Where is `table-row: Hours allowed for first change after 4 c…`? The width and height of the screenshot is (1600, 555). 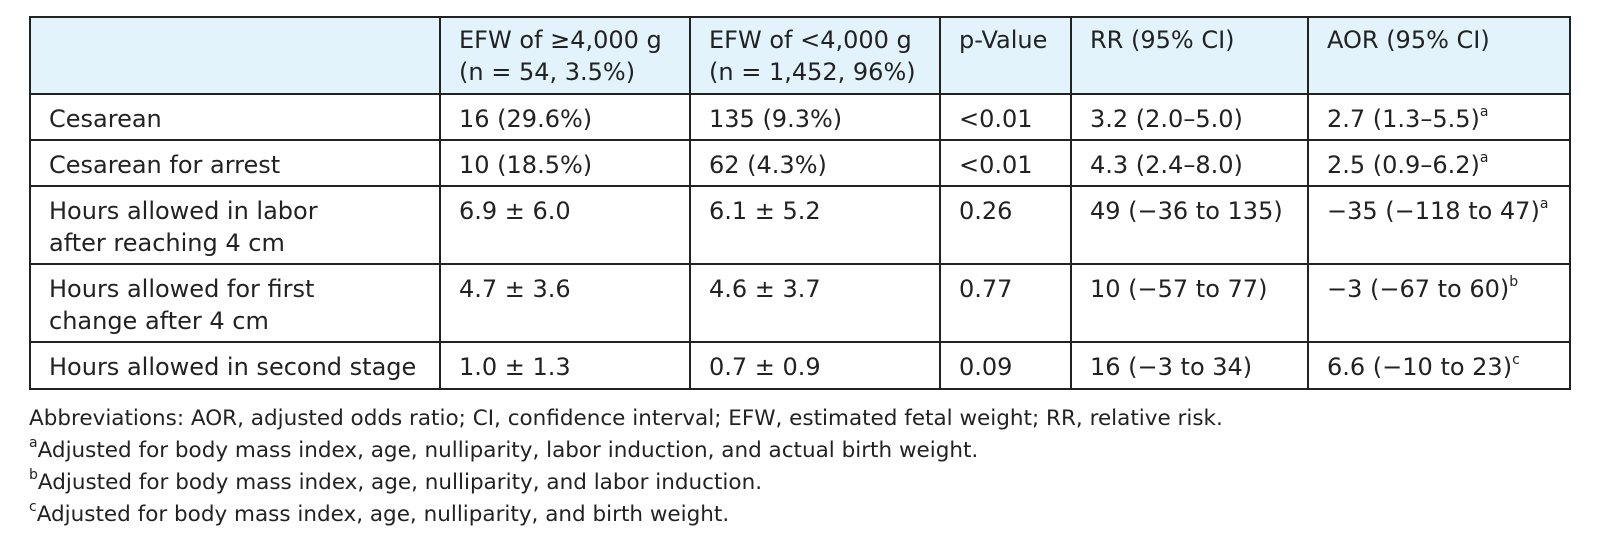 table-row: Hours allowed for first change after 4 c… is located at coordinates (800, 303).